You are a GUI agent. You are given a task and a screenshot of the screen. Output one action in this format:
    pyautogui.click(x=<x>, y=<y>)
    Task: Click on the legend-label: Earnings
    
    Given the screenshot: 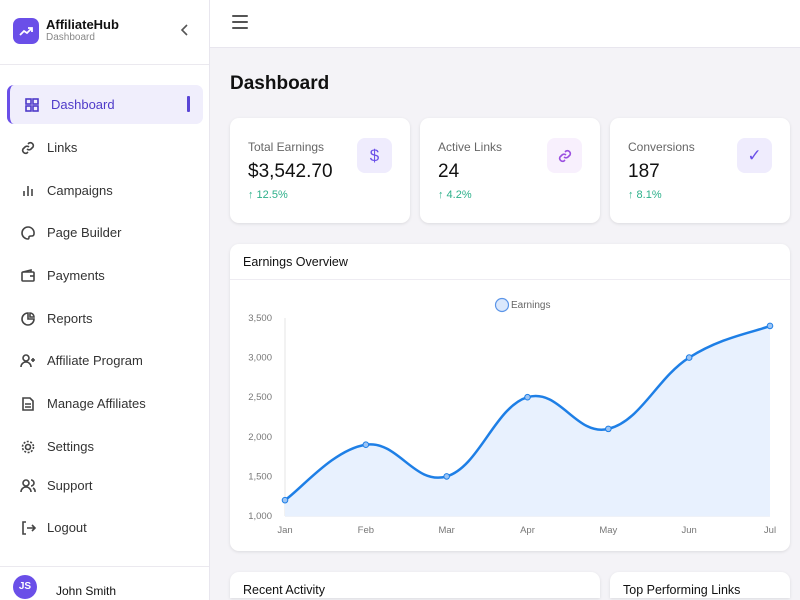 What is the action you would take?
    pyautogui.click(x=530, y=305)
    